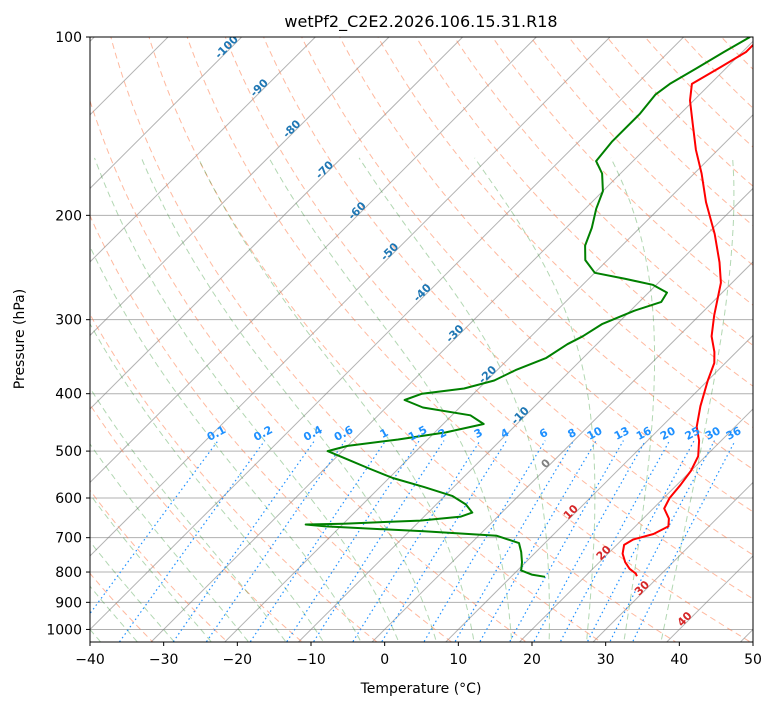 The height and width of the screenshot is (708, 775). What do you see at coordinates (418, 655) in the screenshot?
I see `x-axis: −40 −30 −20 −10 0 10 20 30 40 50` at bounding box center [418, 655].